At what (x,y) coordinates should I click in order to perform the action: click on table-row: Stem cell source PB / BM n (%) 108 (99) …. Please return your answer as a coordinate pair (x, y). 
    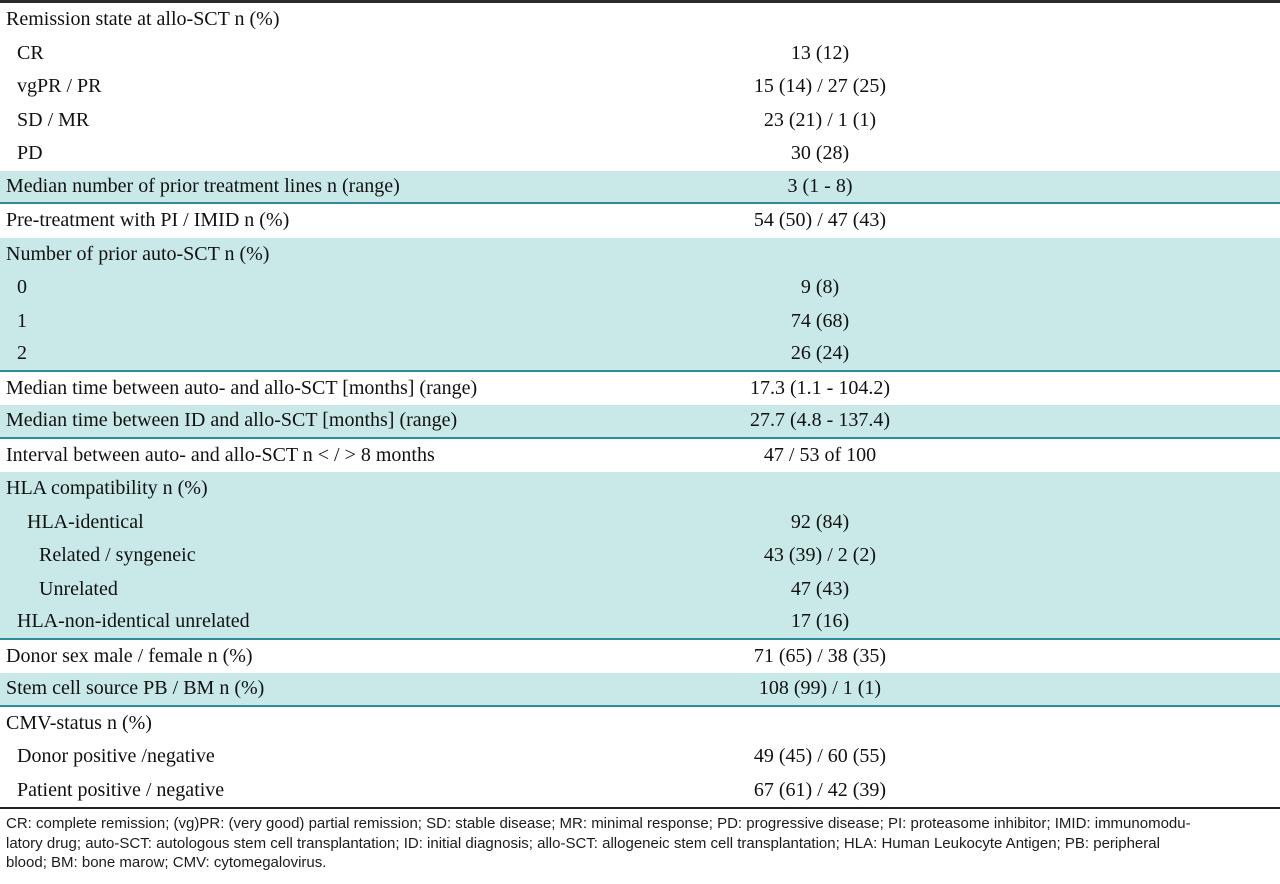
    Looking at the image, I should click on (640, 690).